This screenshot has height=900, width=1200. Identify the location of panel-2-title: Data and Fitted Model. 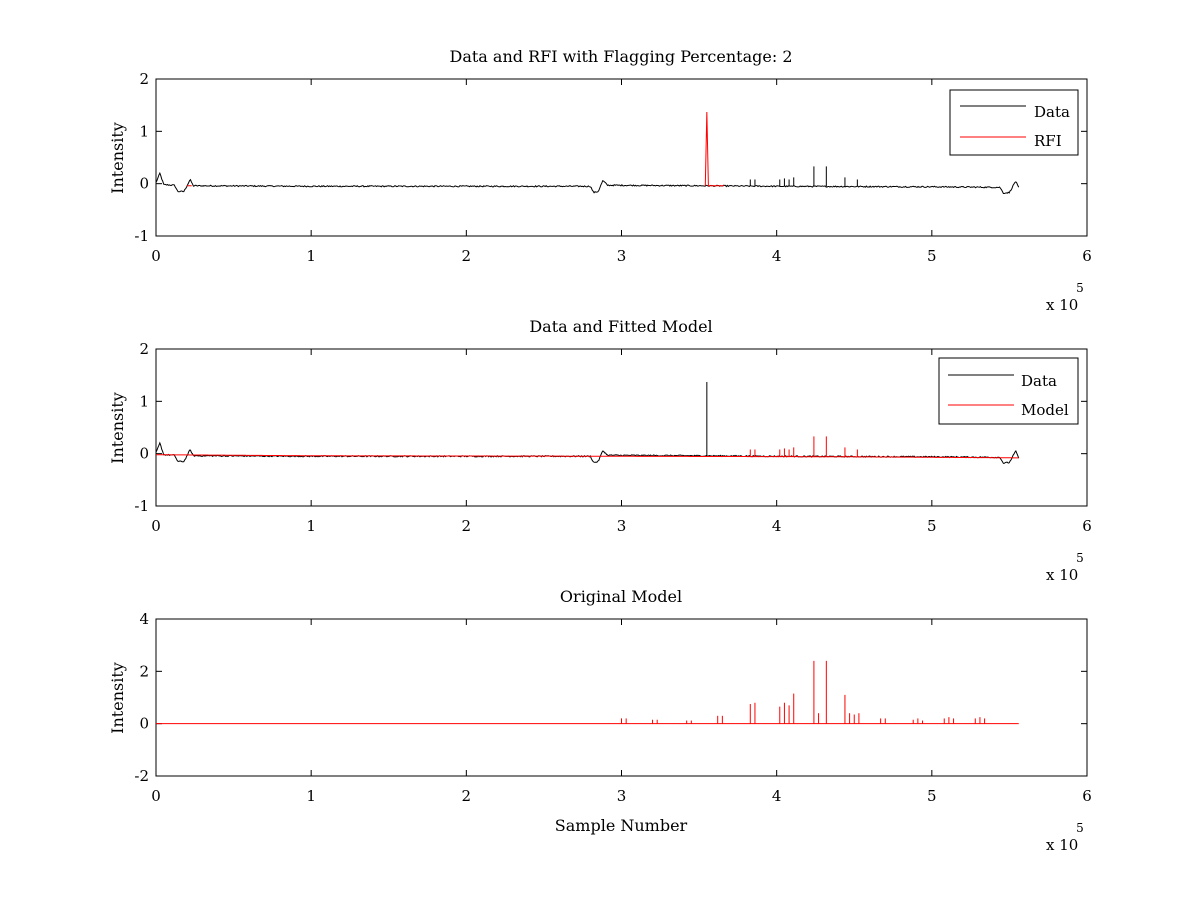
(620, 326).